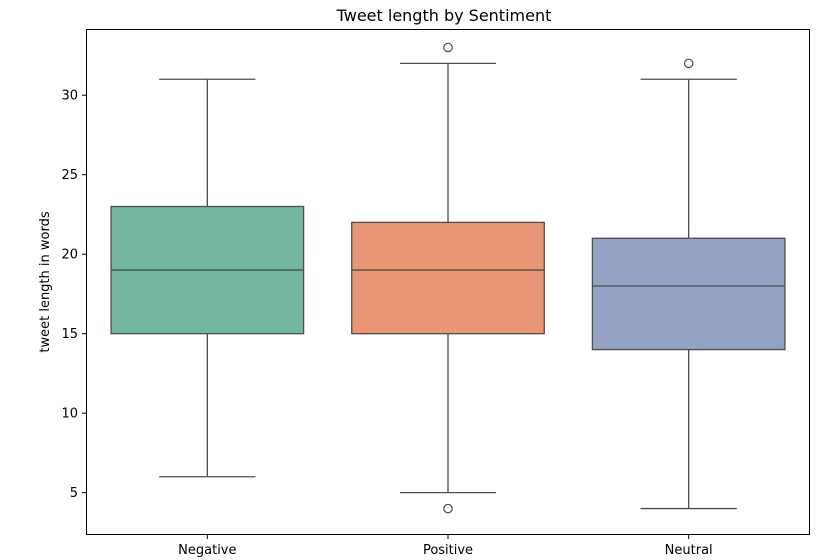 Image resolution: width=840 pixels, height=560 pixels. What do you see at coordinates (69, 334) in the screenshot?
I see `y-tick-label: 15` at bounding box center [69, 334].